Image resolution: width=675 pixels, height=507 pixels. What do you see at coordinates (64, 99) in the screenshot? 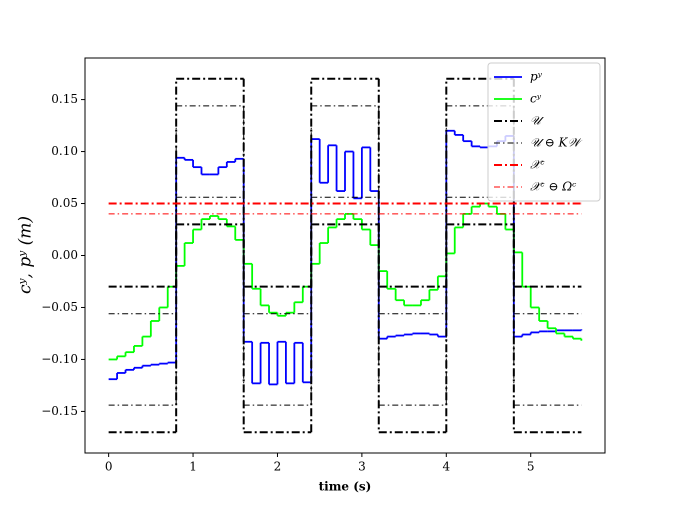
I see `y-tick-label: 0.15` at bounding box center [64, 99].